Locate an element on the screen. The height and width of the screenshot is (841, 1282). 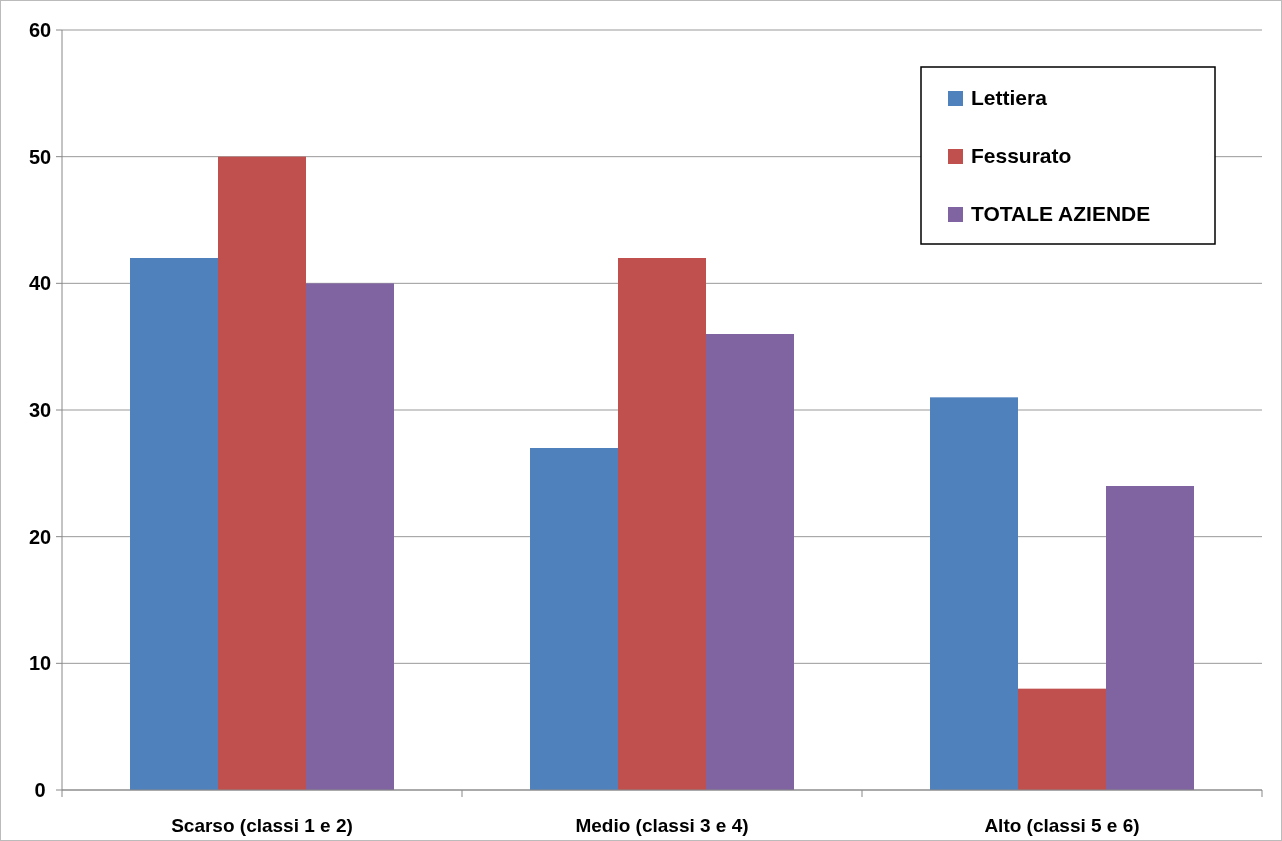
y-tick-label: 60 is located at coordinates (40, 30).